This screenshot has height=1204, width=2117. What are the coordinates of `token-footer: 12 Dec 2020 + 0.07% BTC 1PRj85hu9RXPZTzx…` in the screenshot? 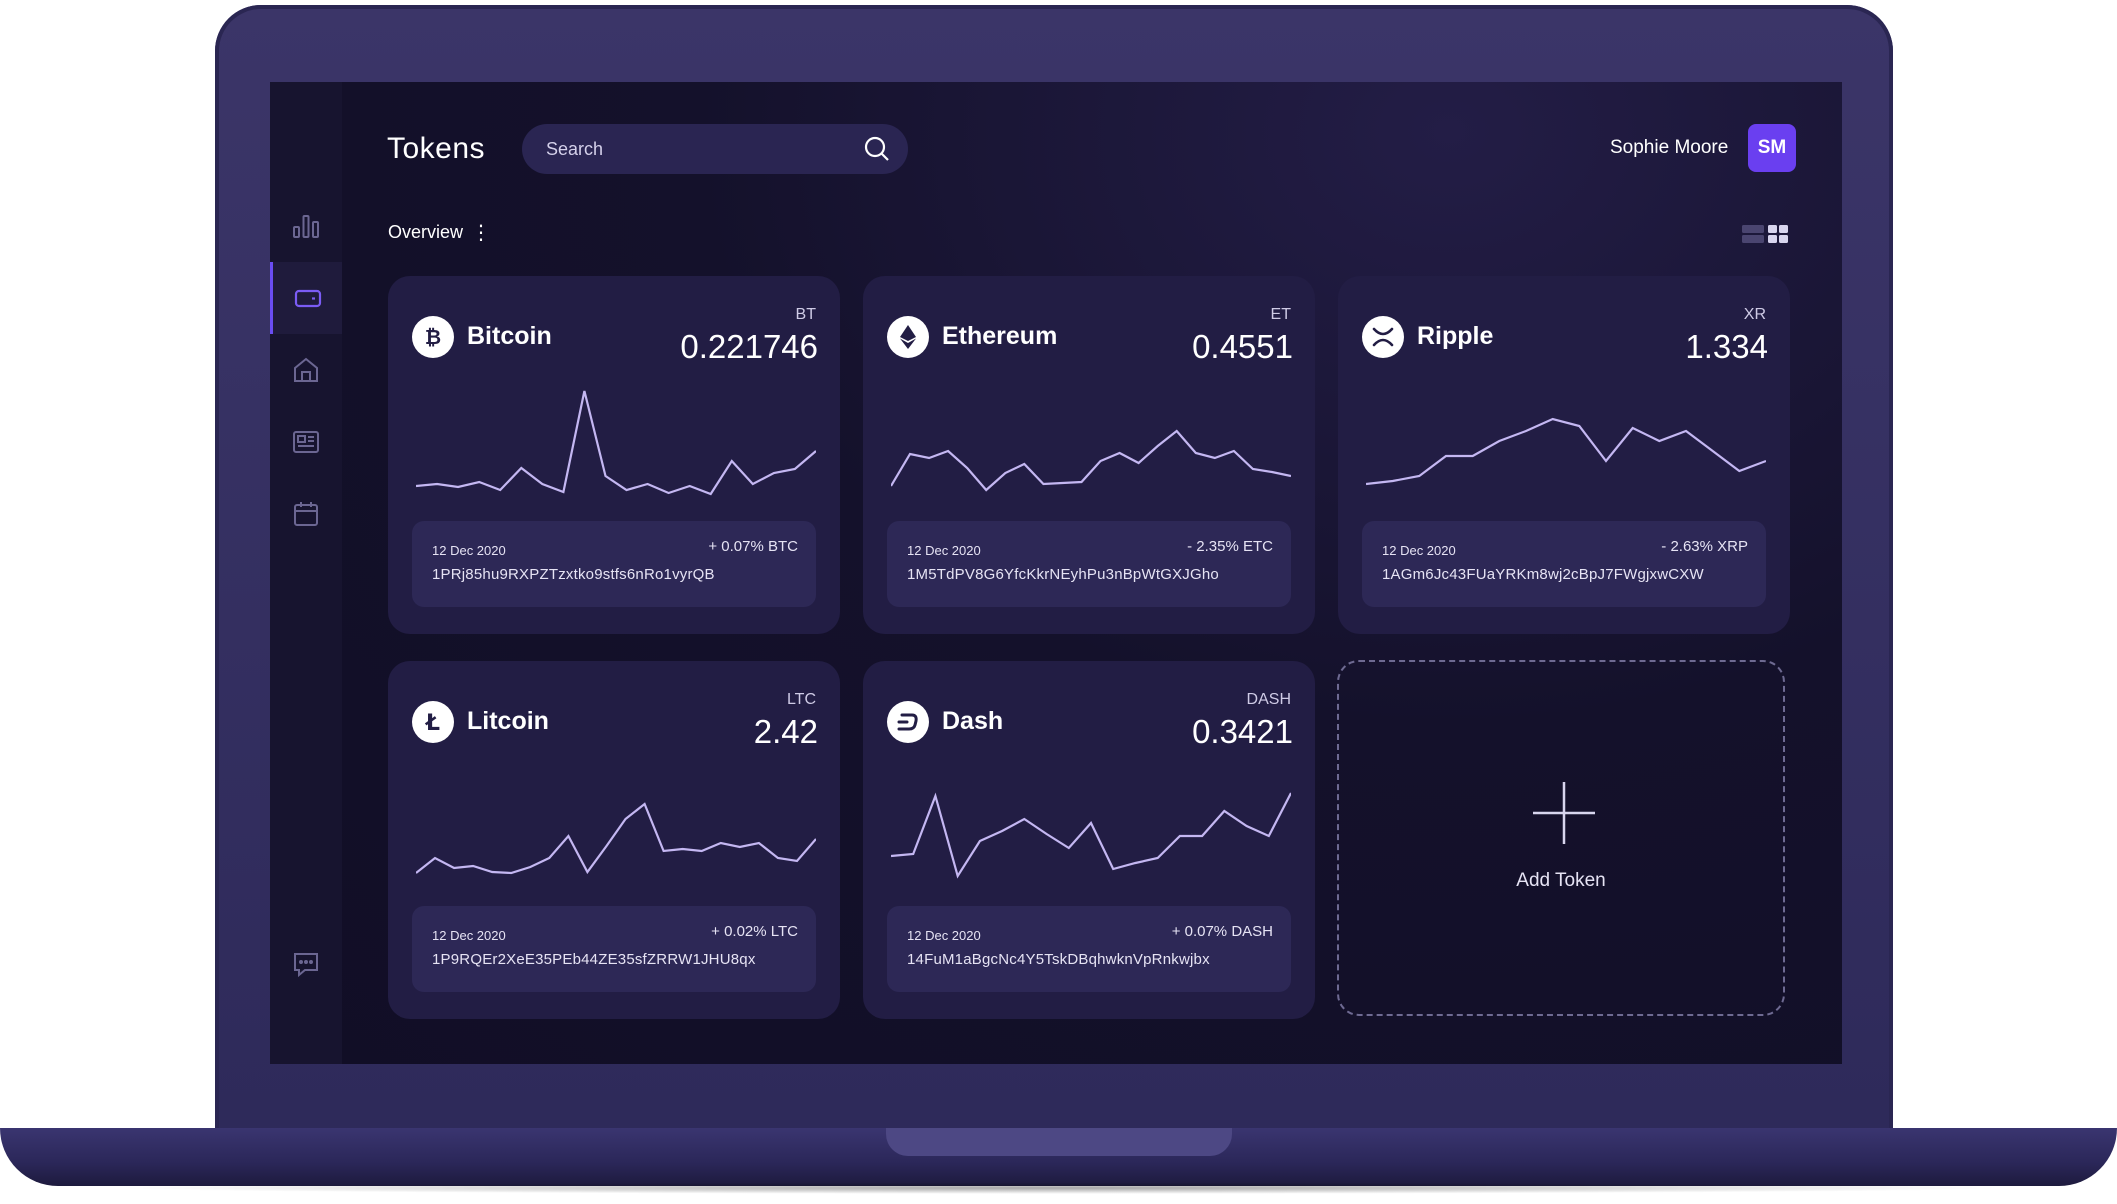 It's located at (614, 564).